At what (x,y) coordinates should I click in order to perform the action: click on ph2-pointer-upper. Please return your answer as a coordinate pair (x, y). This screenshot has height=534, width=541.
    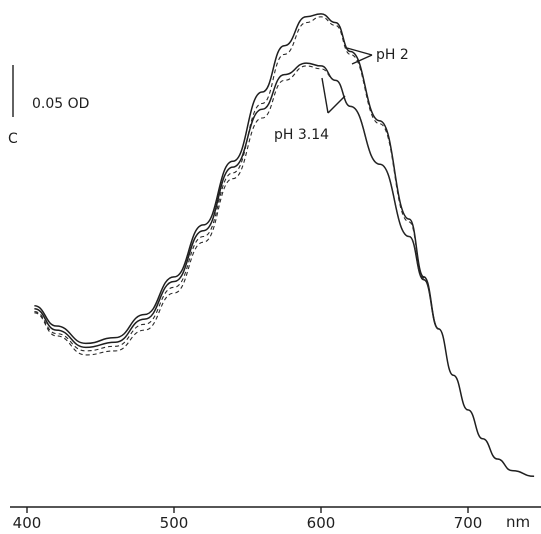
    Looking at the image, I should click on (359, 51).